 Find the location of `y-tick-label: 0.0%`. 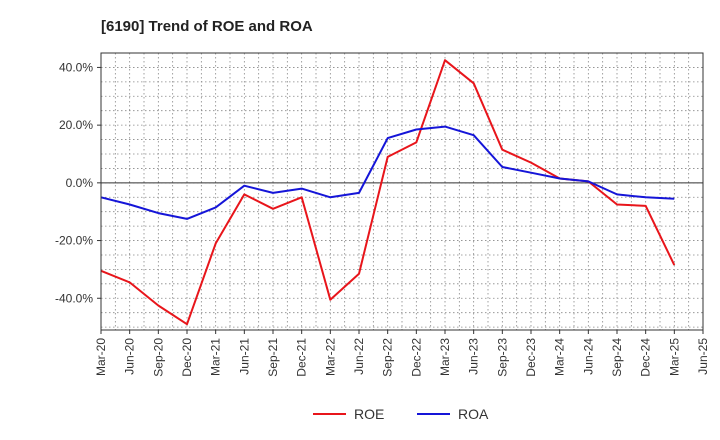

y-tick-label: 0.0% is located at coordinates (80, 183).